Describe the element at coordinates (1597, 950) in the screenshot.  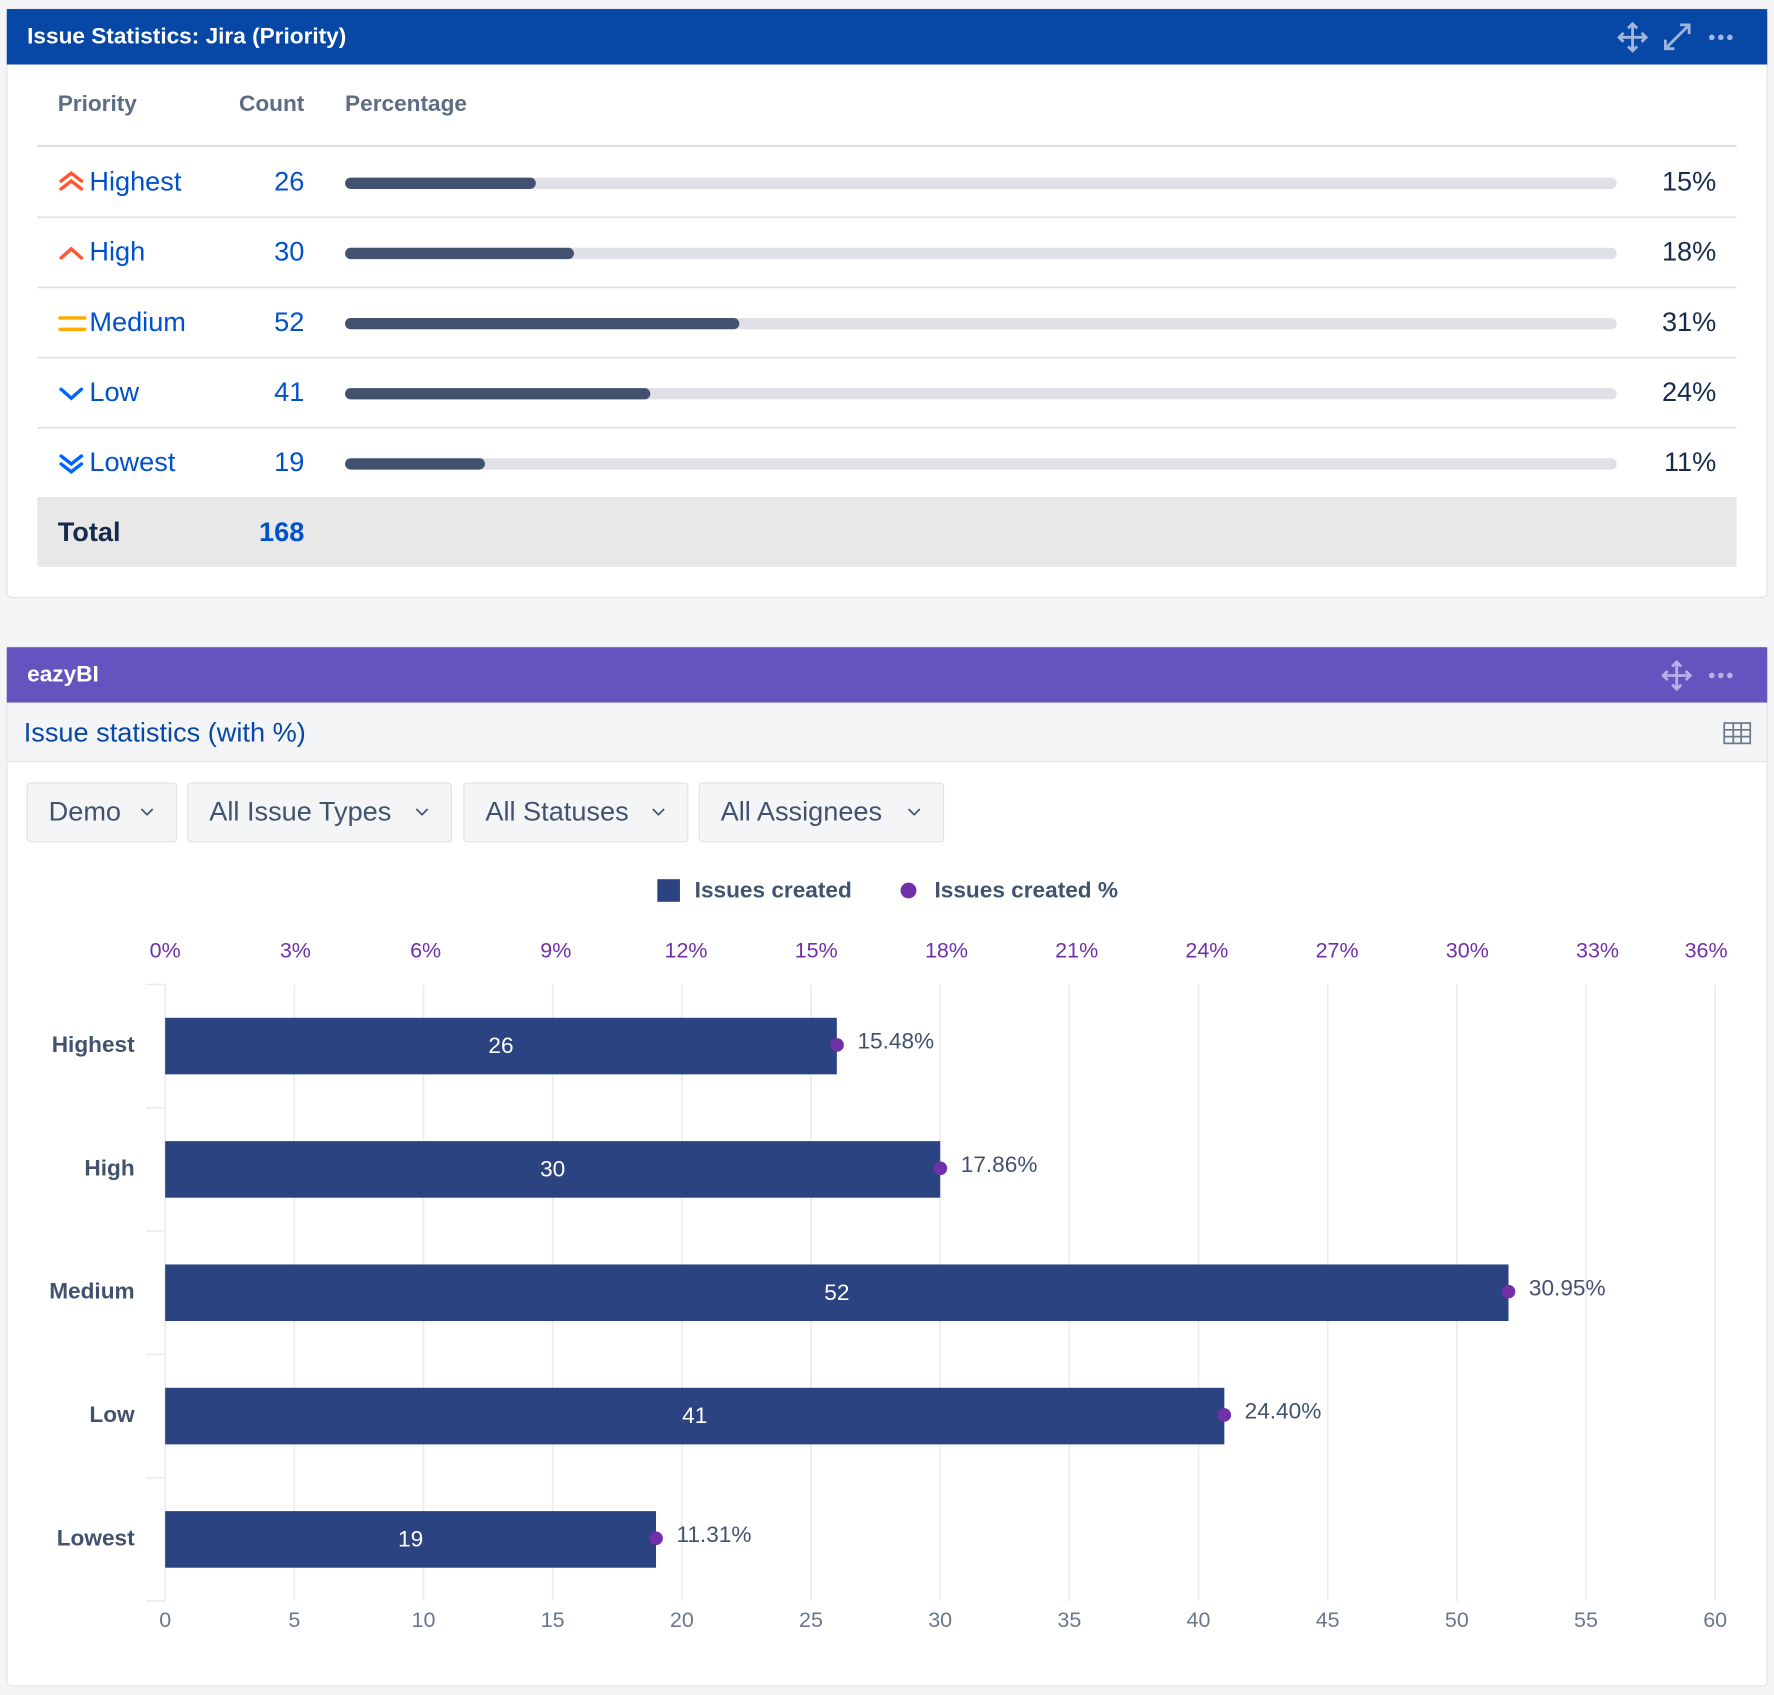
I see `x2-tick-label: 33%` at that location.